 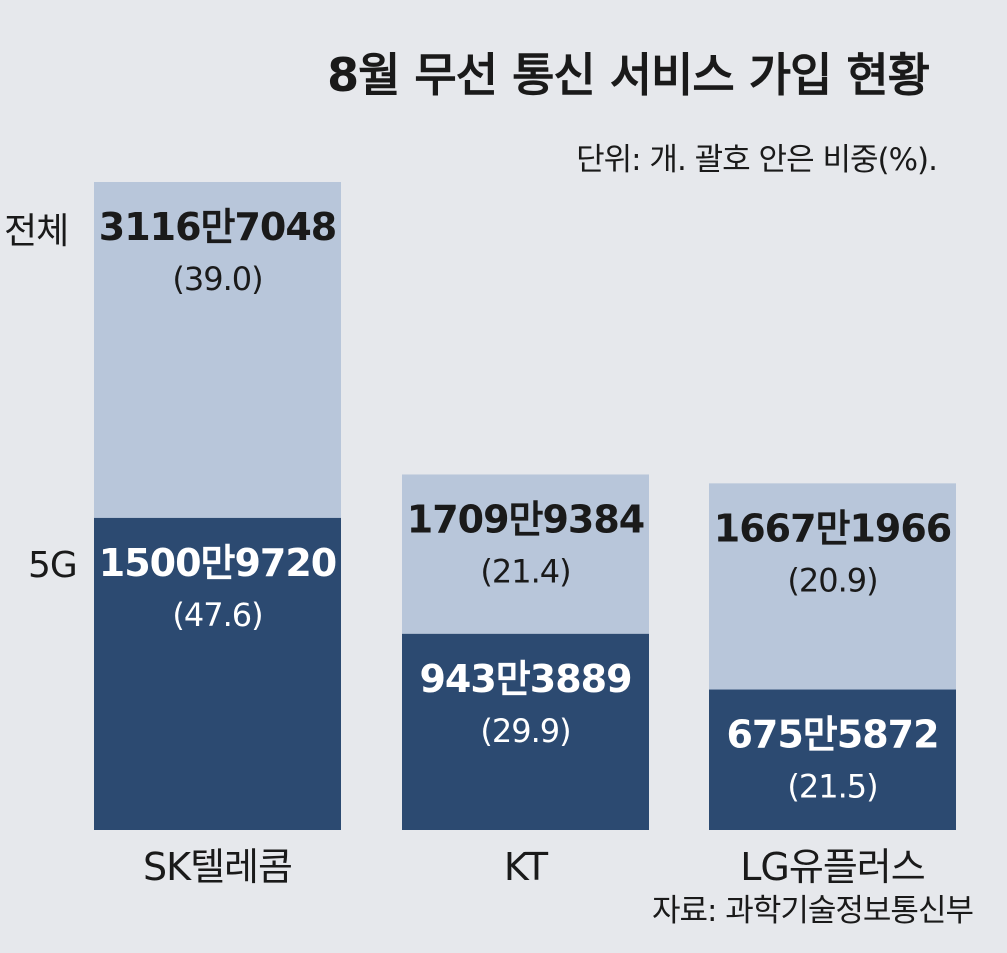 I want to click on chart-subtitle: 단위: 개. 괄호 안은 비중(%)., so click(x=757, y=160).